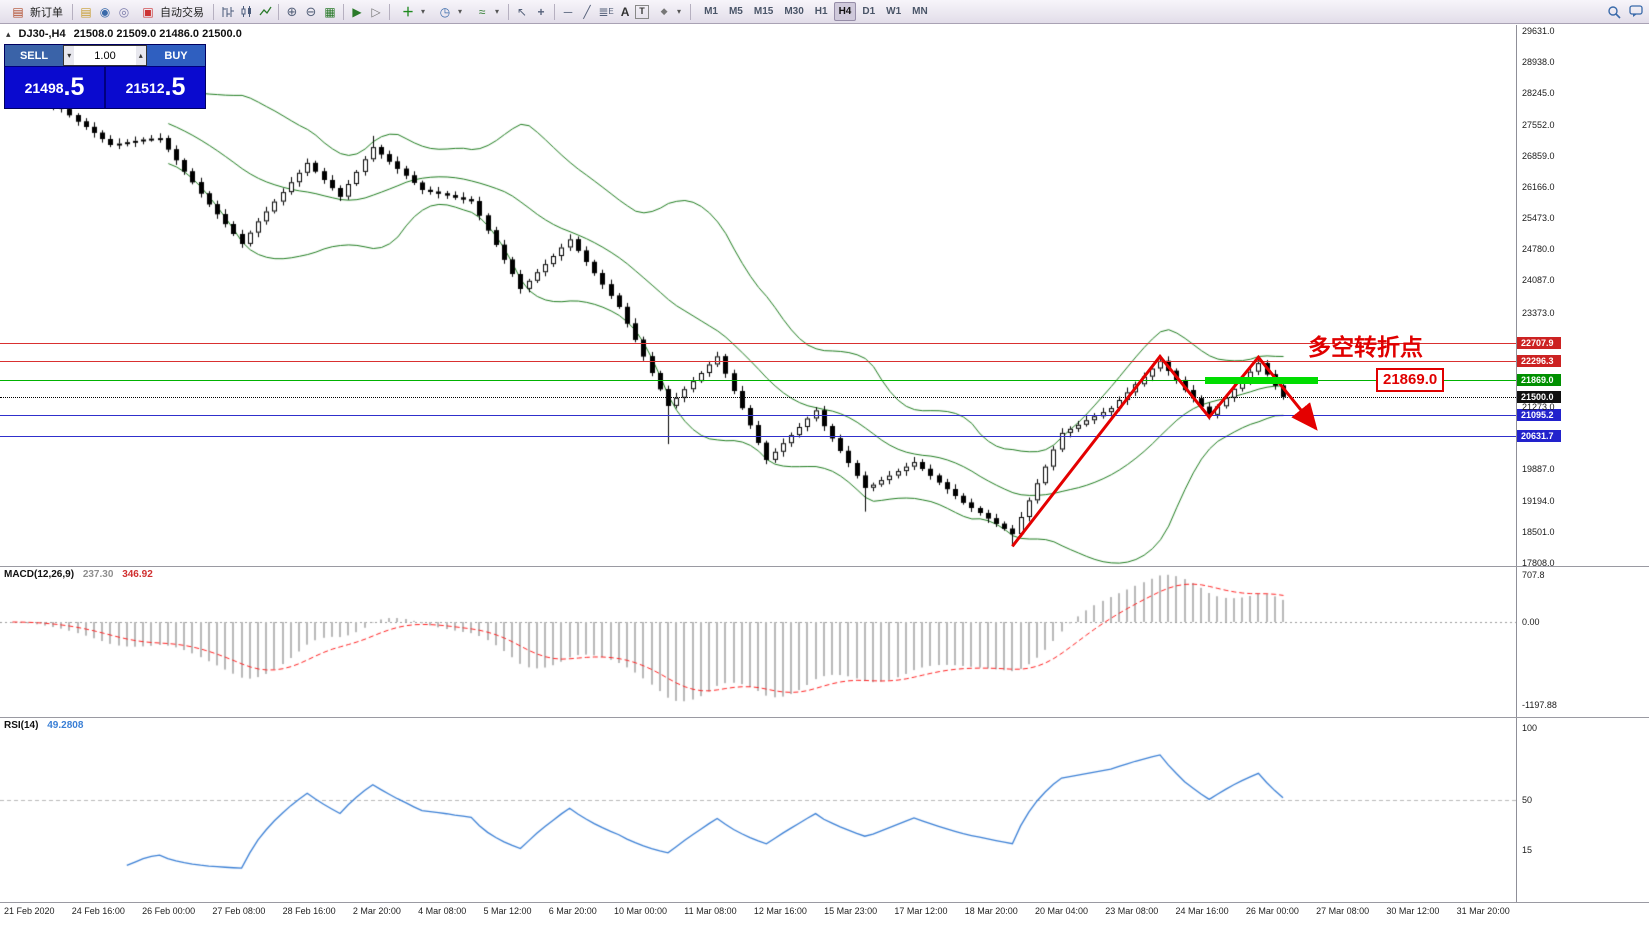 This screenshot has height=945, width=1649. I want to click on timeframe-H4-button: H4, so click(845, 11).